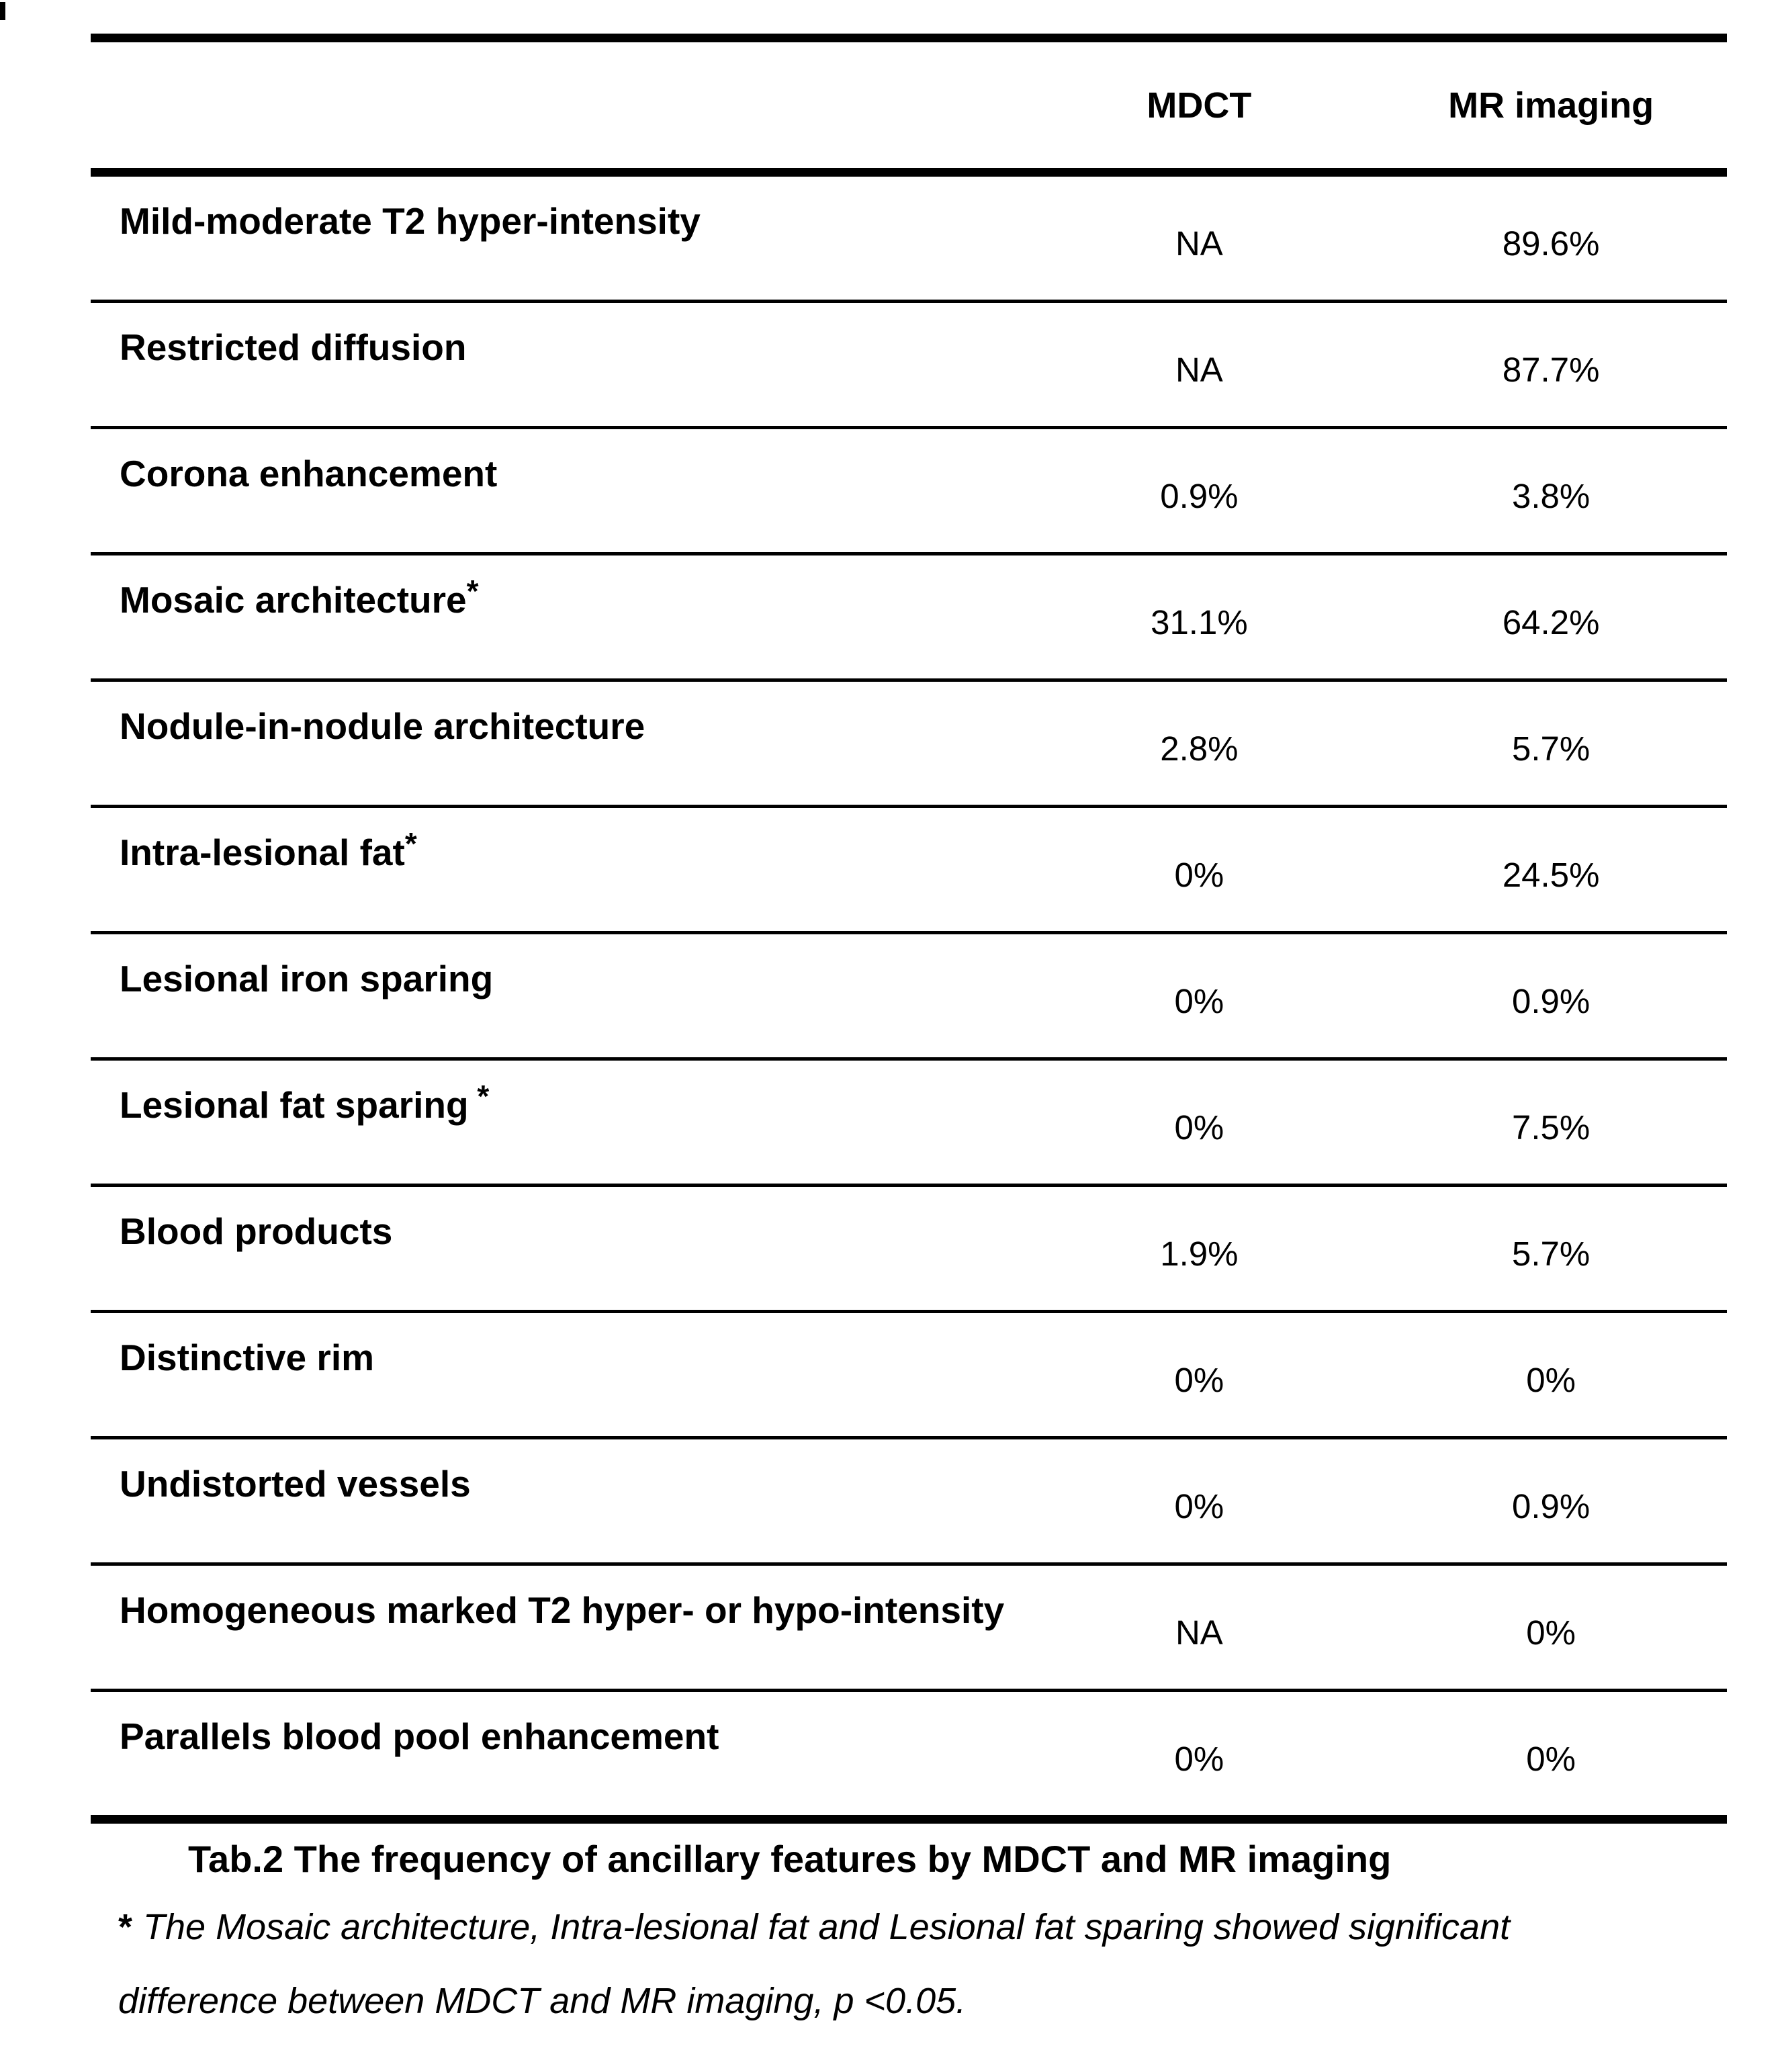  I want to click on table-row: Lesional iron sparing 0% 0.9%, so click(909, 995).